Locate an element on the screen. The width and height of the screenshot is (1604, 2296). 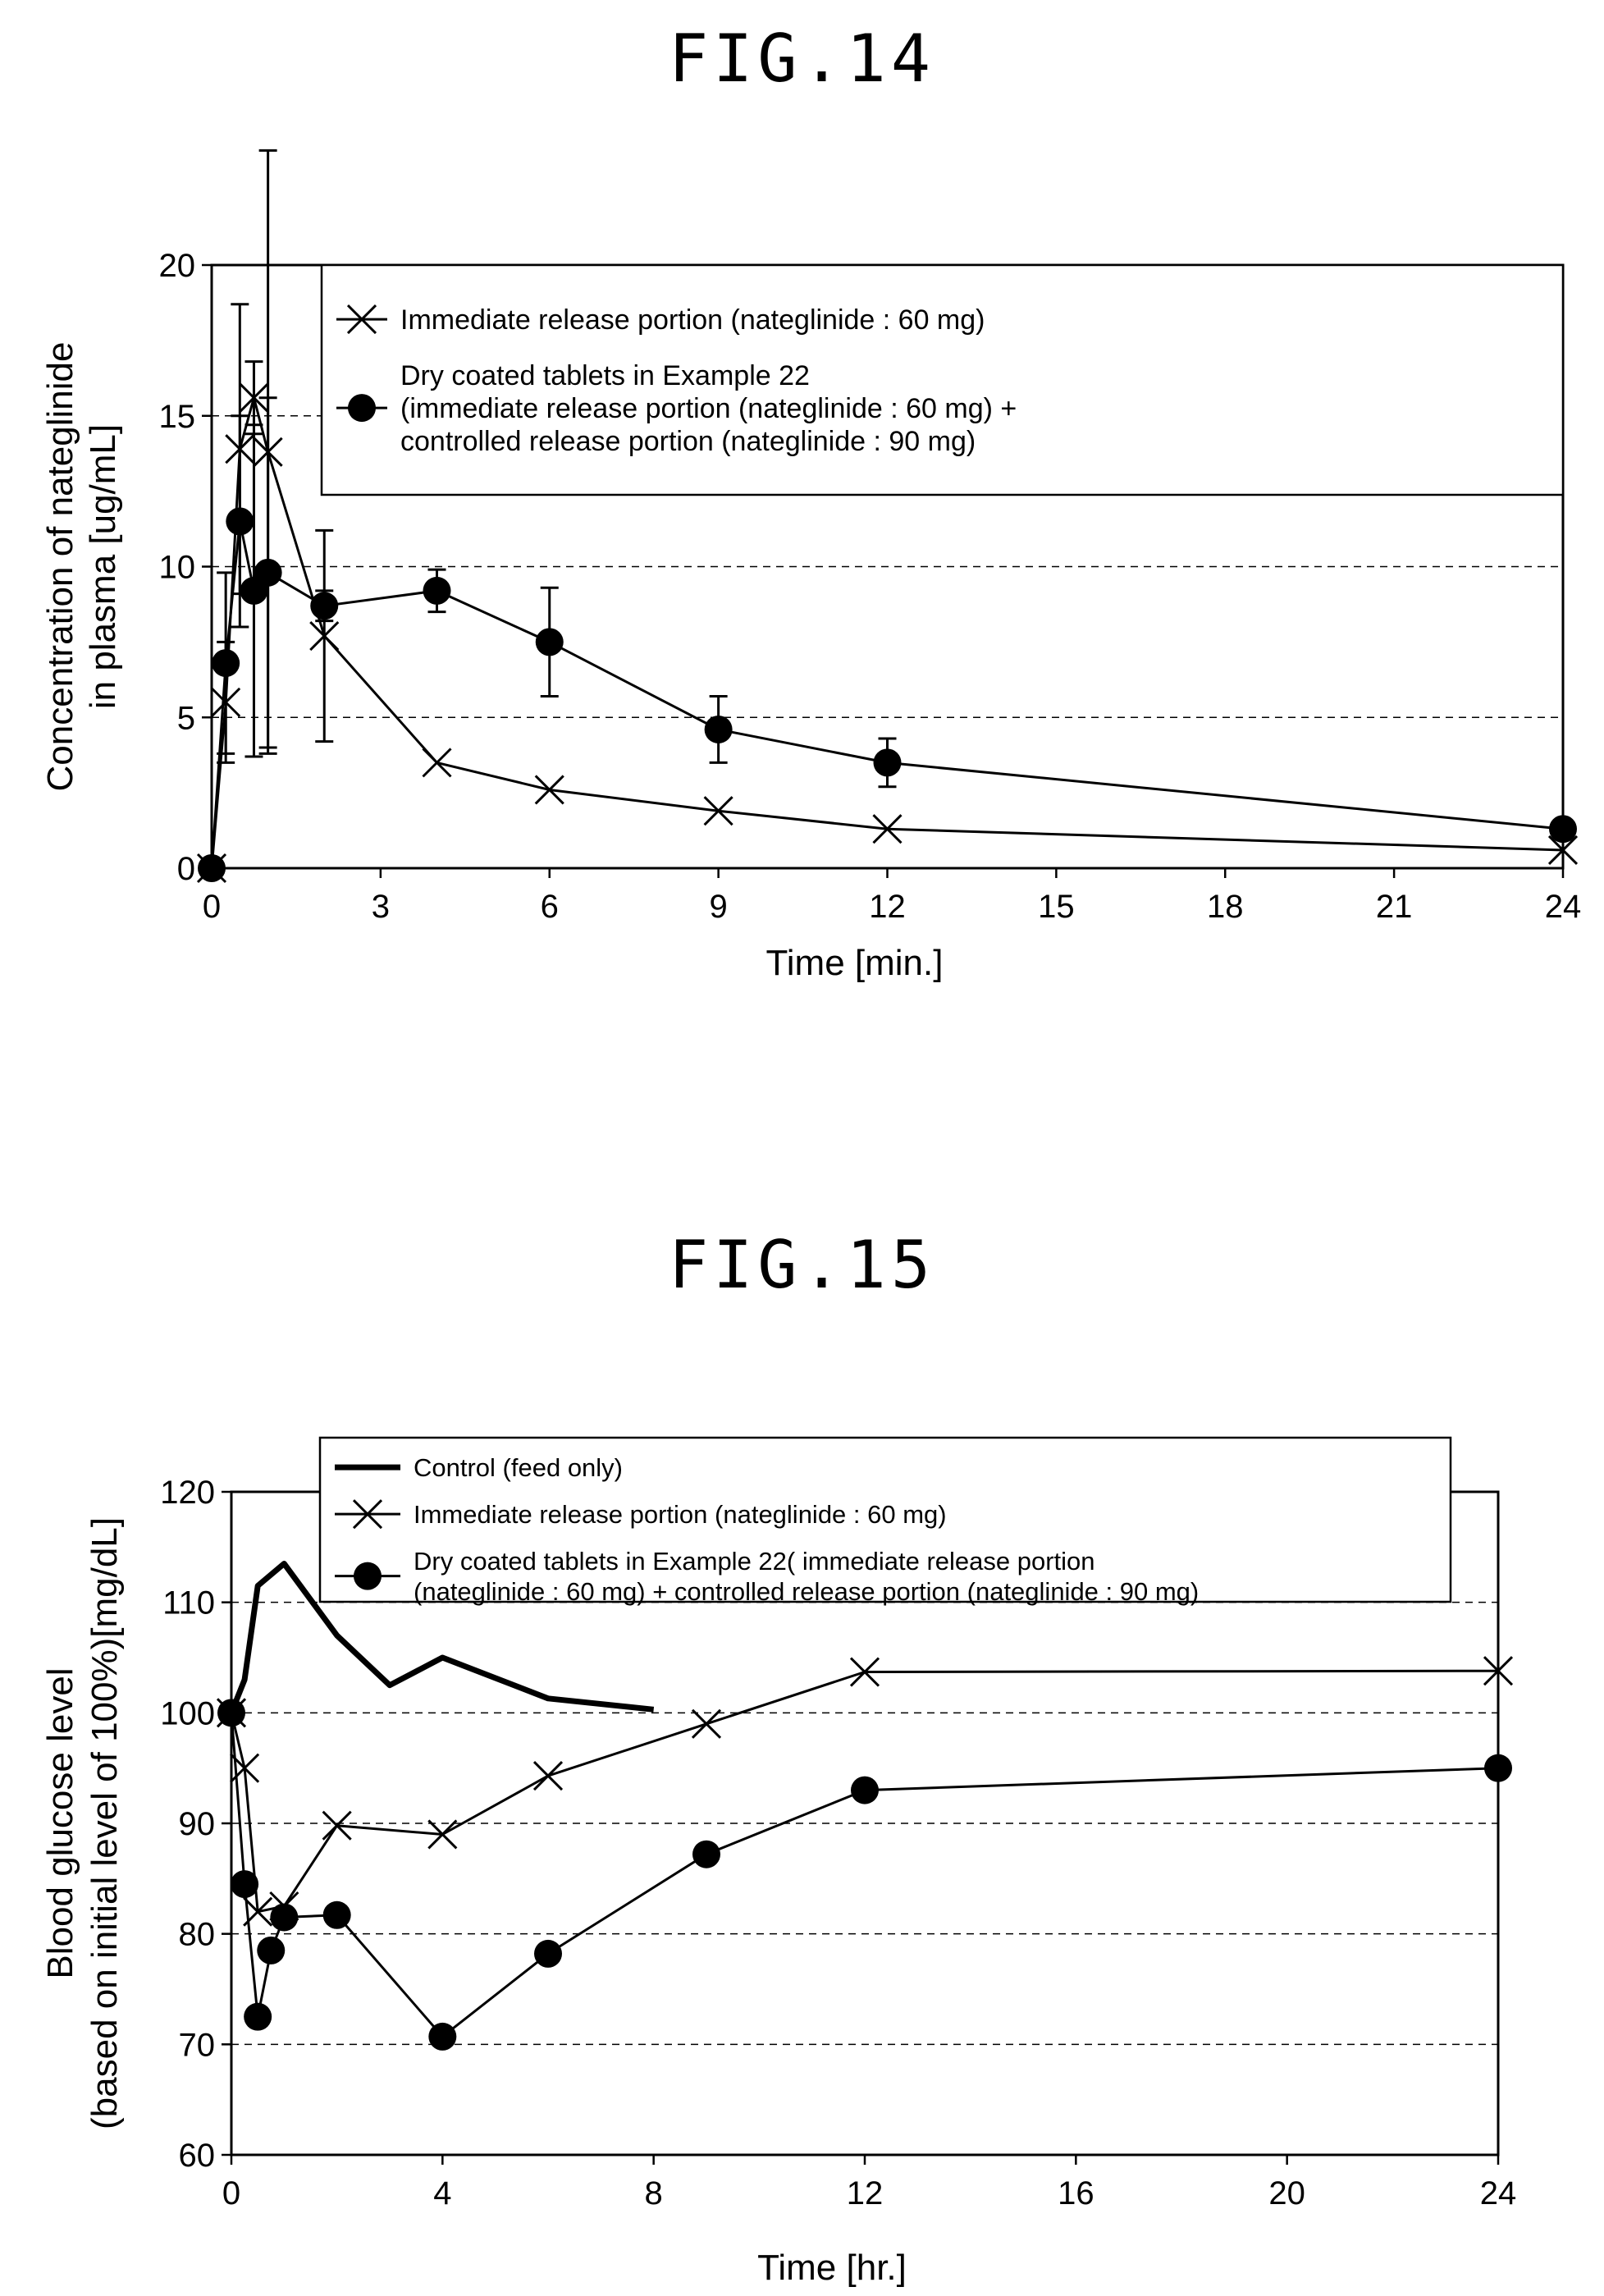
y-tick-label-3: 90 is located at coordinates (197, 1824).